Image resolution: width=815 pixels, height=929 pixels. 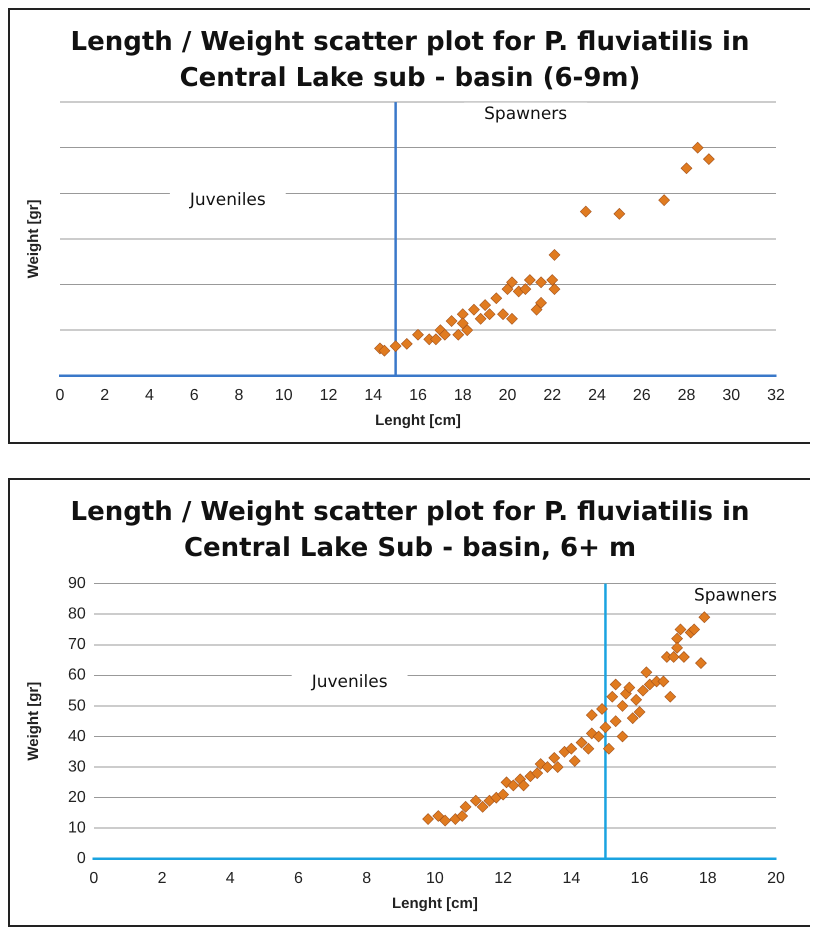 I want to click on y-tick-label: 60, so click(x=77, y=675).